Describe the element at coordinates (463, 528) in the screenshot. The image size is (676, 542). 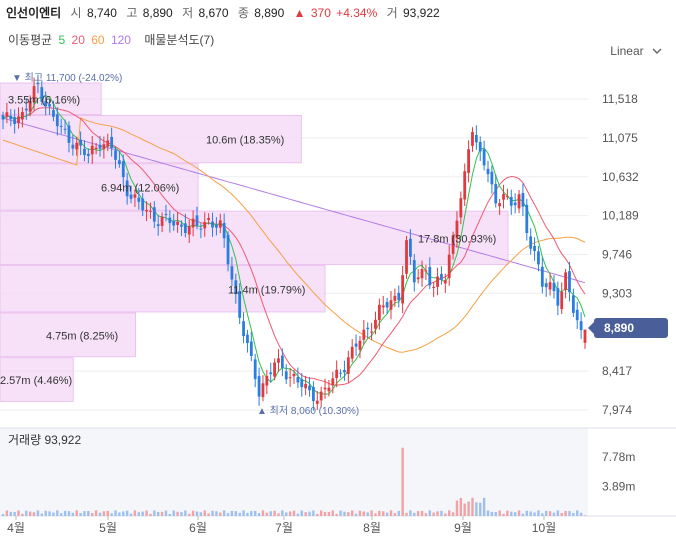
I see `x-tick-label: 9월` at that location.